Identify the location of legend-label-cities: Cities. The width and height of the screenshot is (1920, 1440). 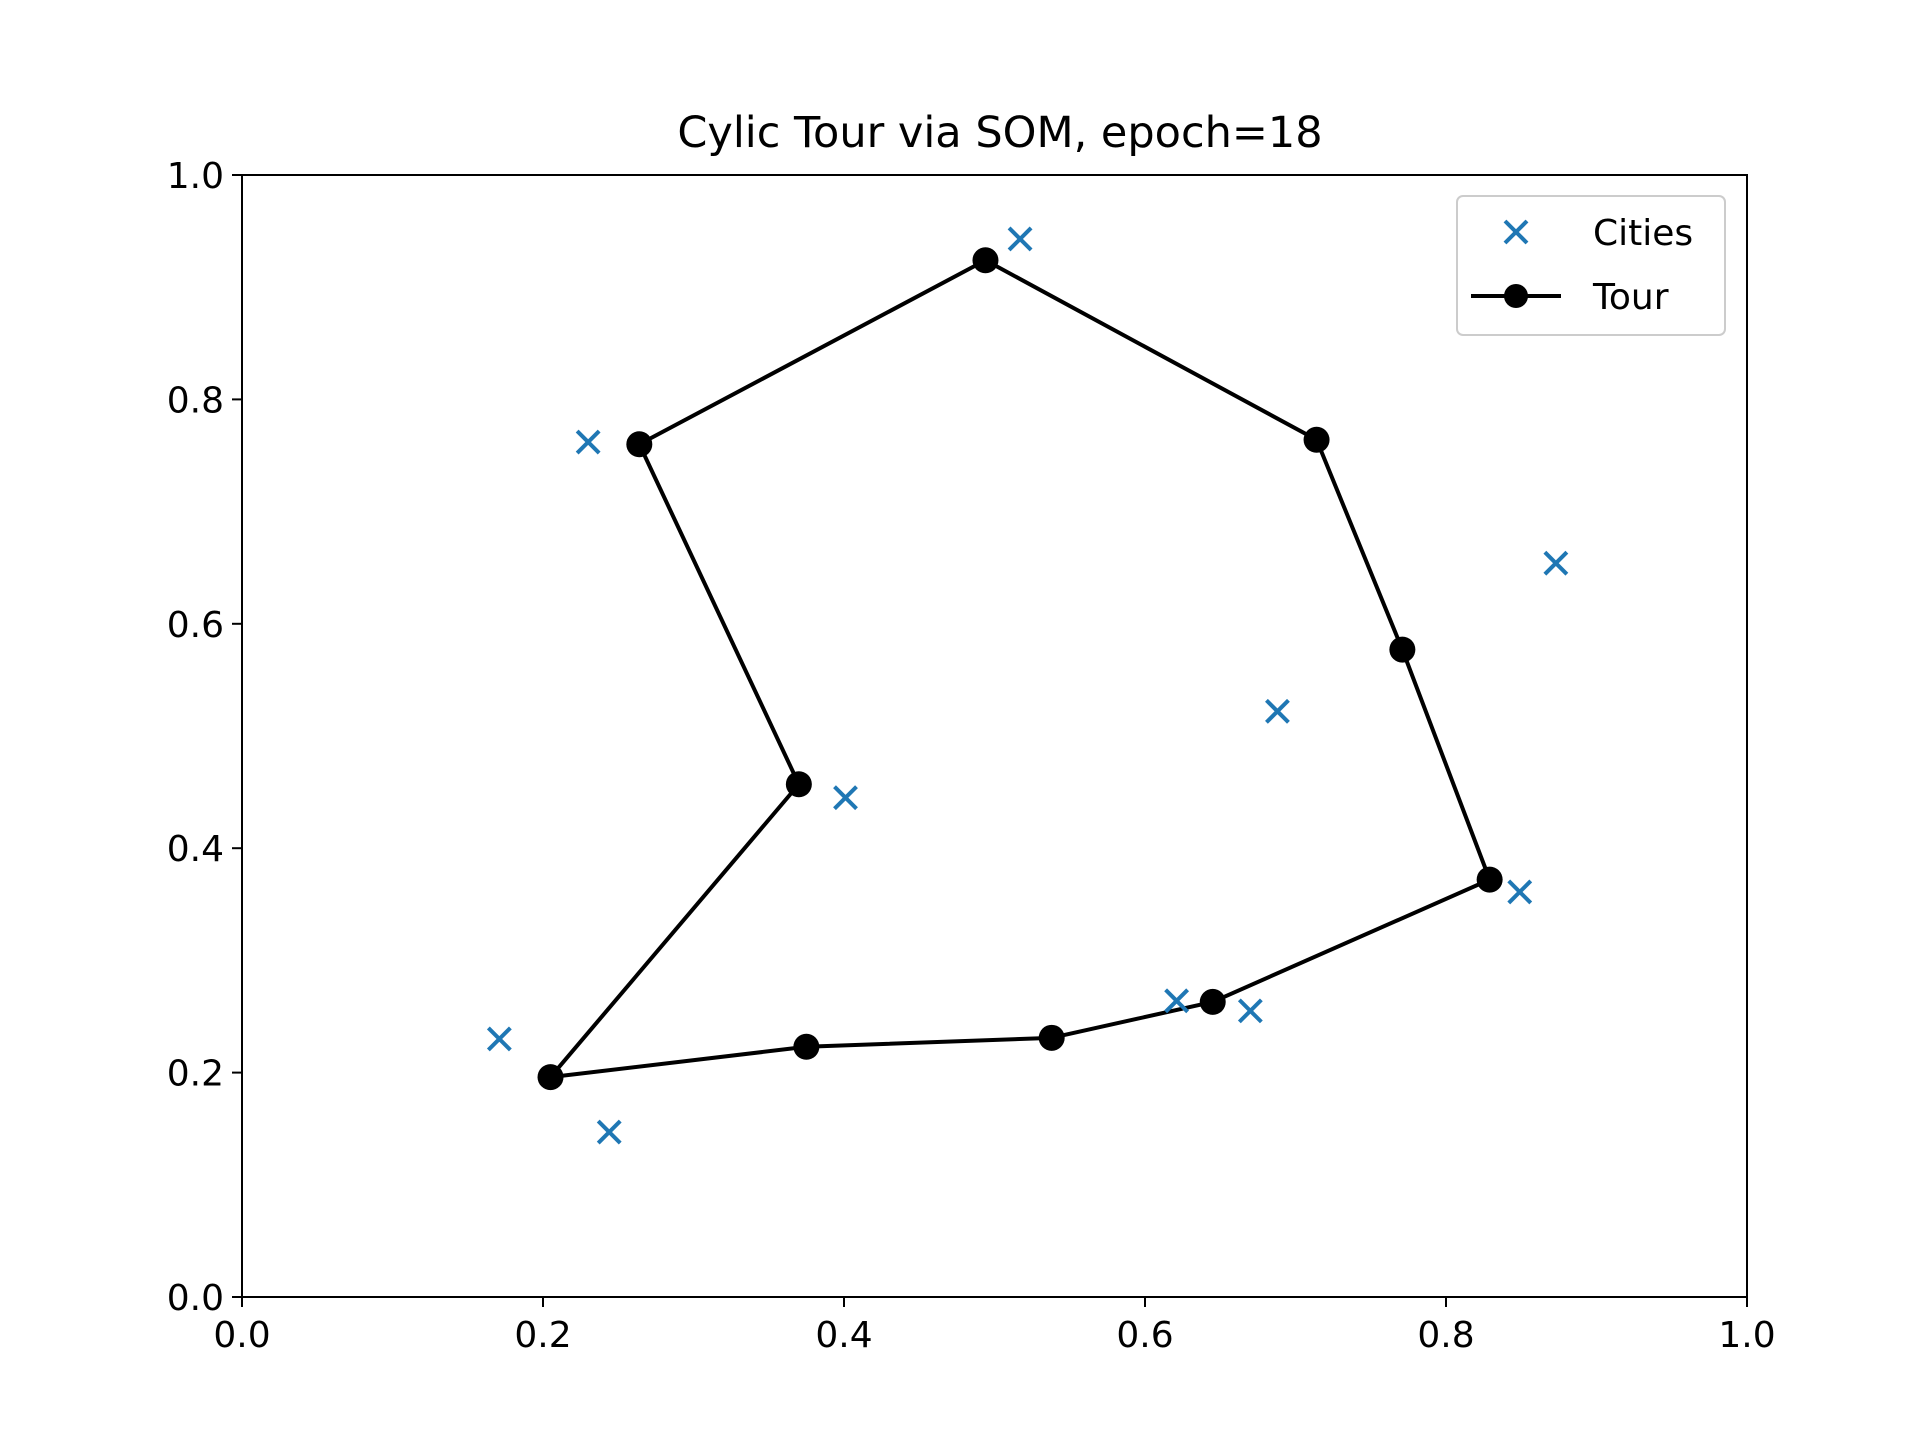
(1643, 233).